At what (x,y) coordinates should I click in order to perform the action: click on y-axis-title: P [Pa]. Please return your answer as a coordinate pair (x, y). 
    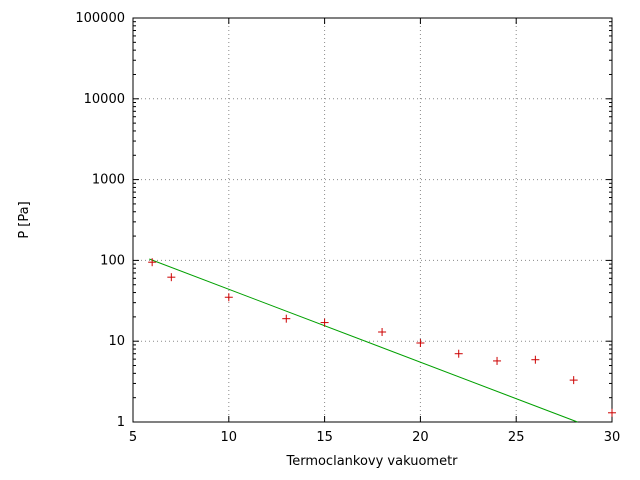
    Looking at the image, I should click on (24, 219).